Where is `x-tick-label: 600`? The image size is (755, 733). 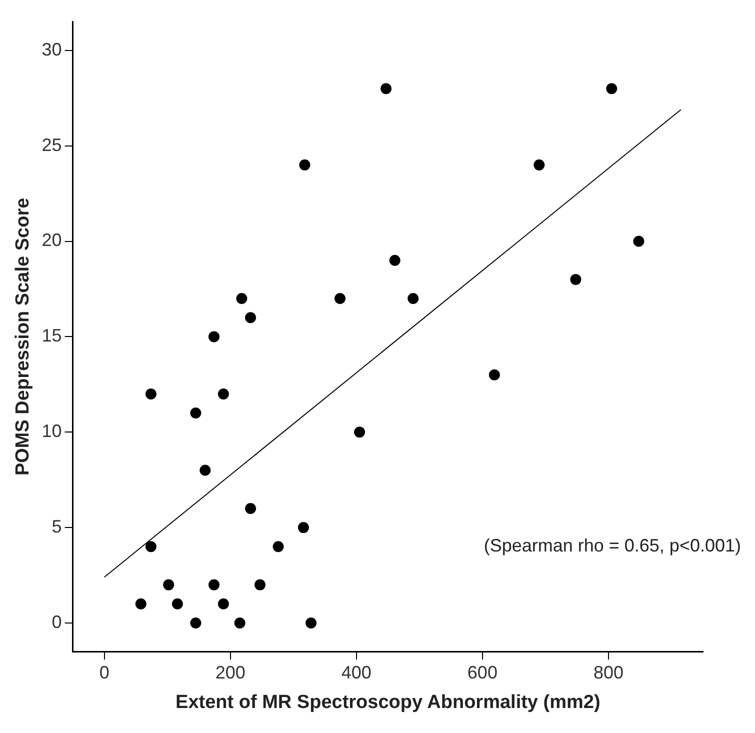 x-tick-label: 600 is located at coordinates (482, 672).